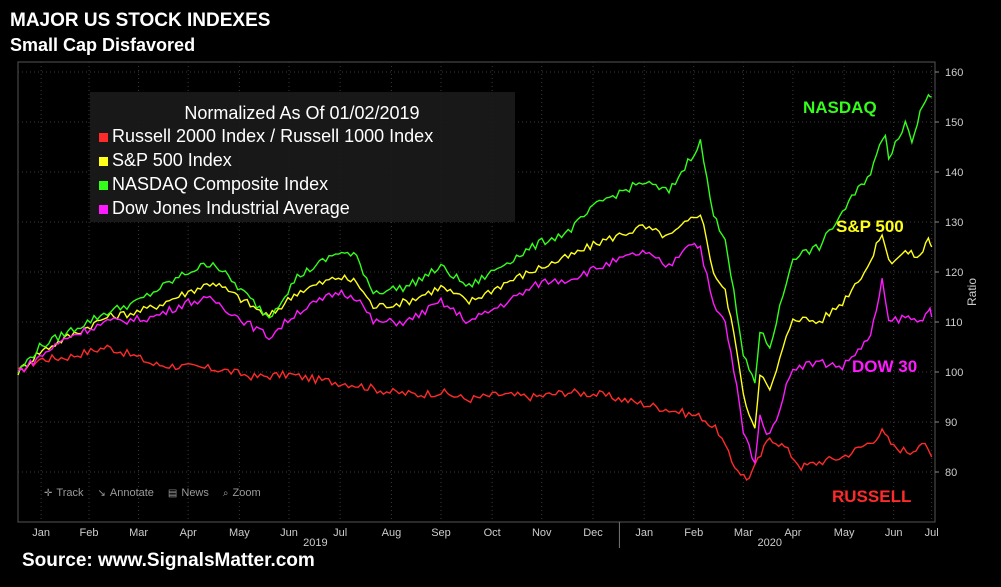 The width and height of the screenshot is (1001, 587). Describe the element at coordinates (954, 173) in the screenshot. I see `y-tick-label: 140` at that location.